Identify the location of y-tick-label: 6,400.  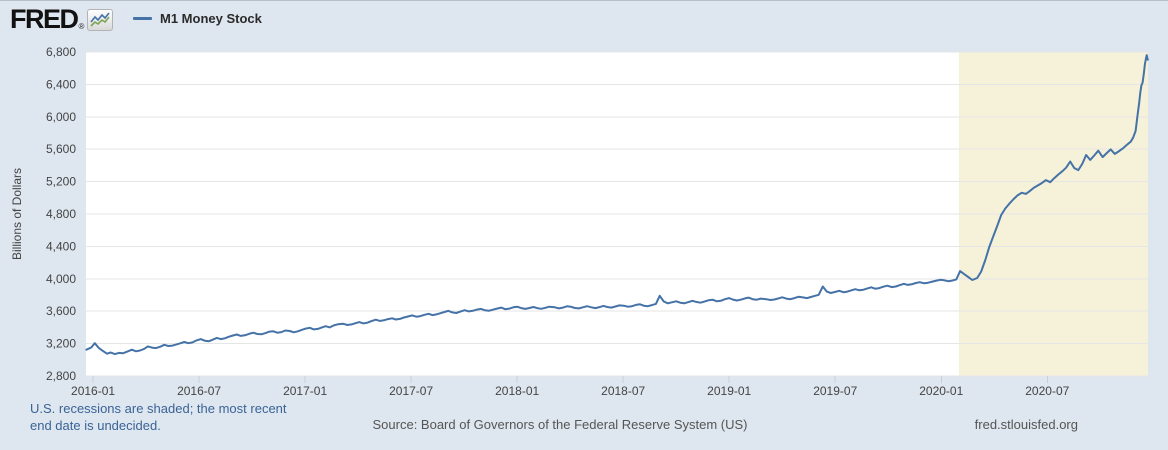
(61, 84).